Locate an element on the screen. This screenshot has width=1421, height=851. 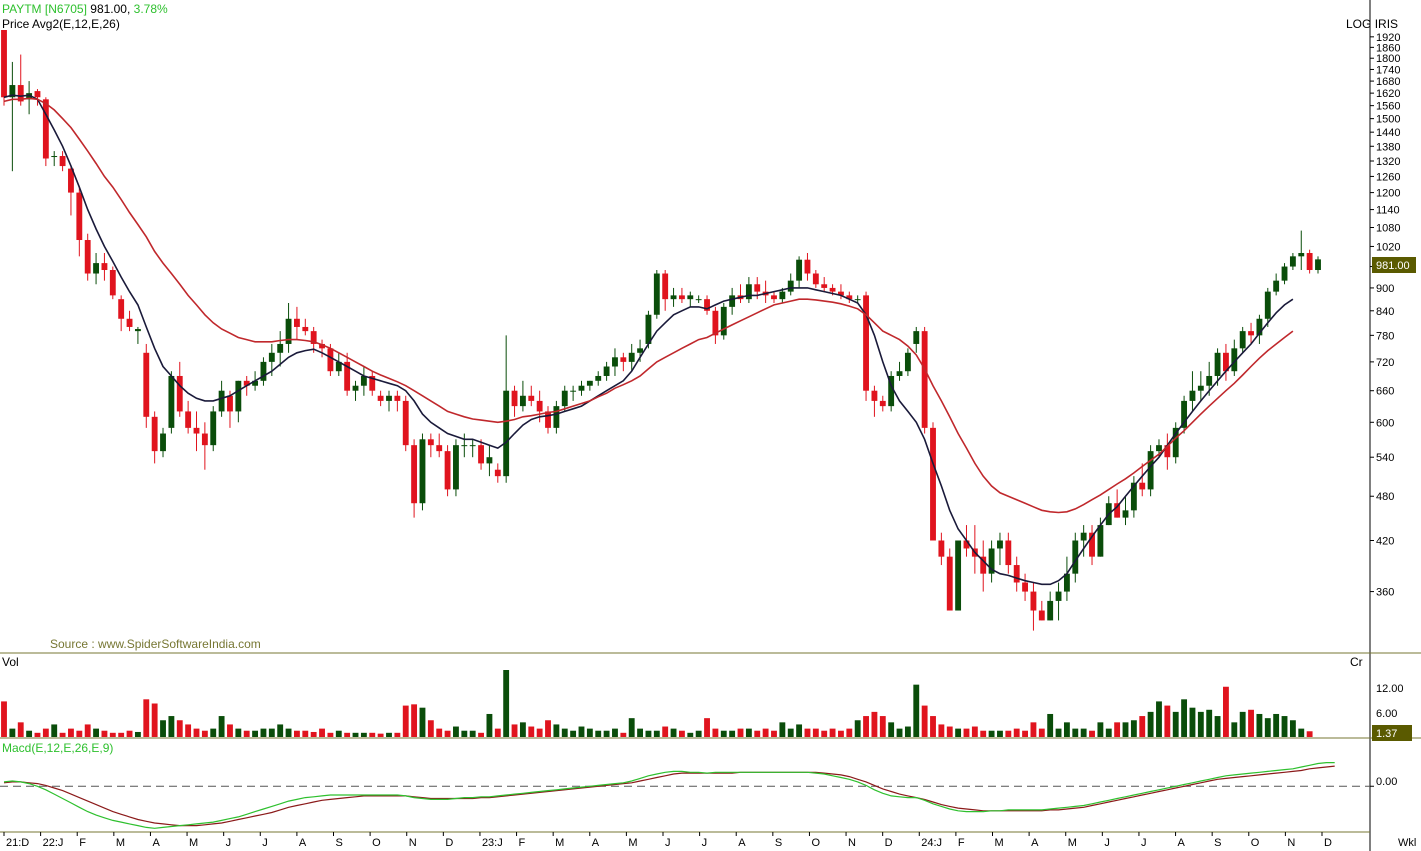
header-right: LOG IRIS is located at coordinates (1372, 24).